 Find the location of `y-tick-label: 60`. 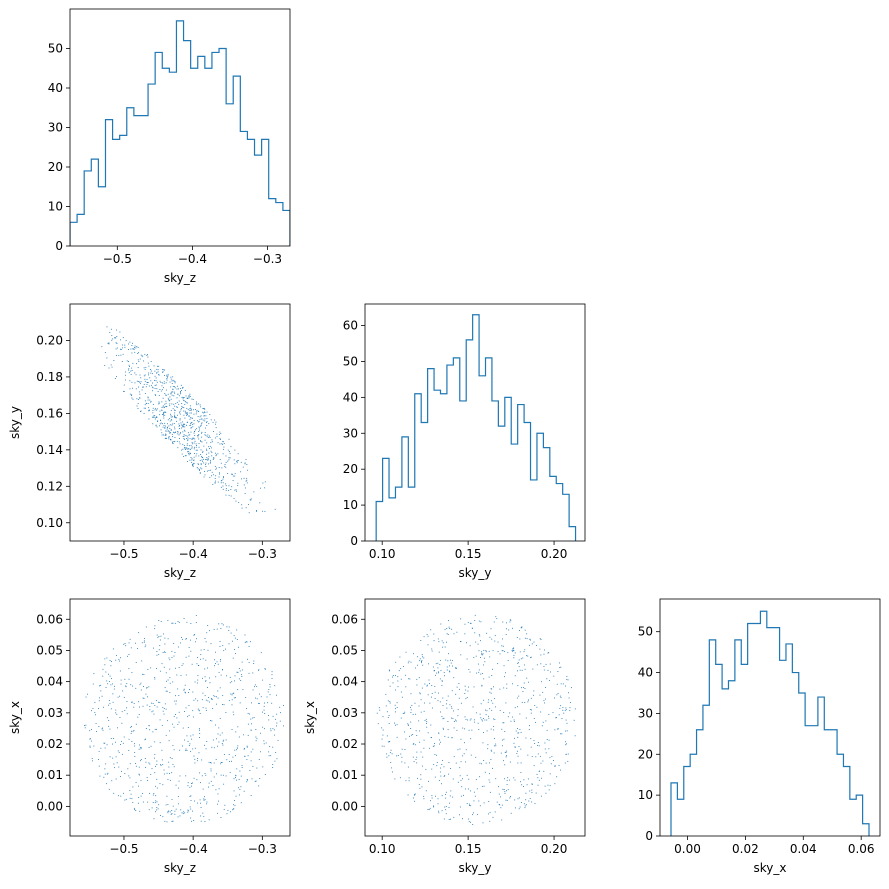

y-tick-label: 60 is located at coordinates (350, 326).